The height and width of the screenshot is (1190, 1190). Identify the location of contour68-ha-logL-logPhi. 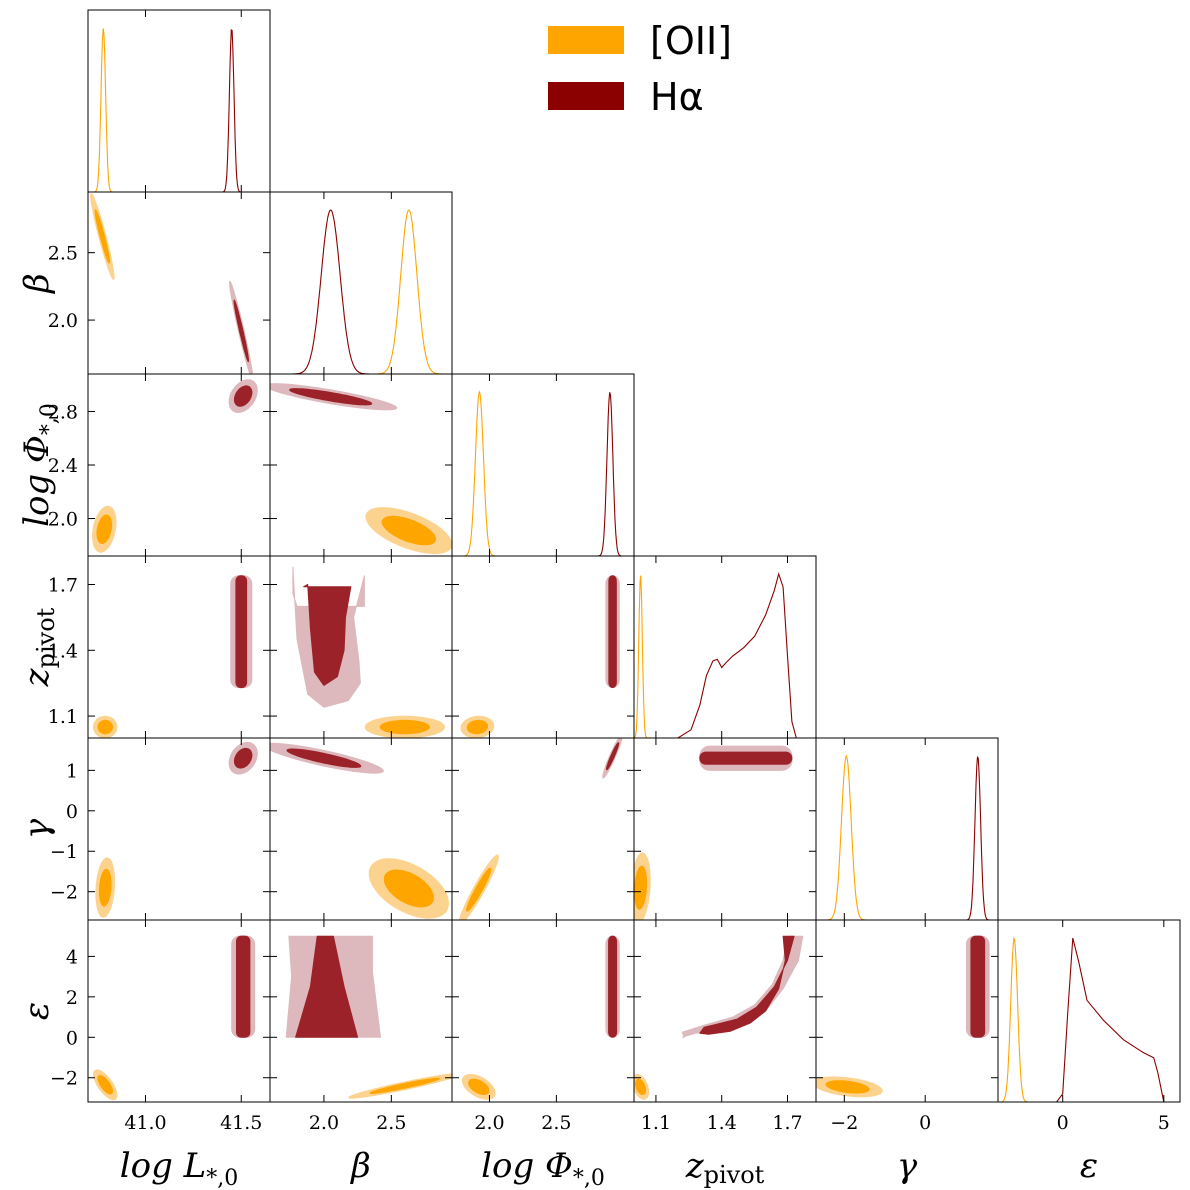
(243, 396).